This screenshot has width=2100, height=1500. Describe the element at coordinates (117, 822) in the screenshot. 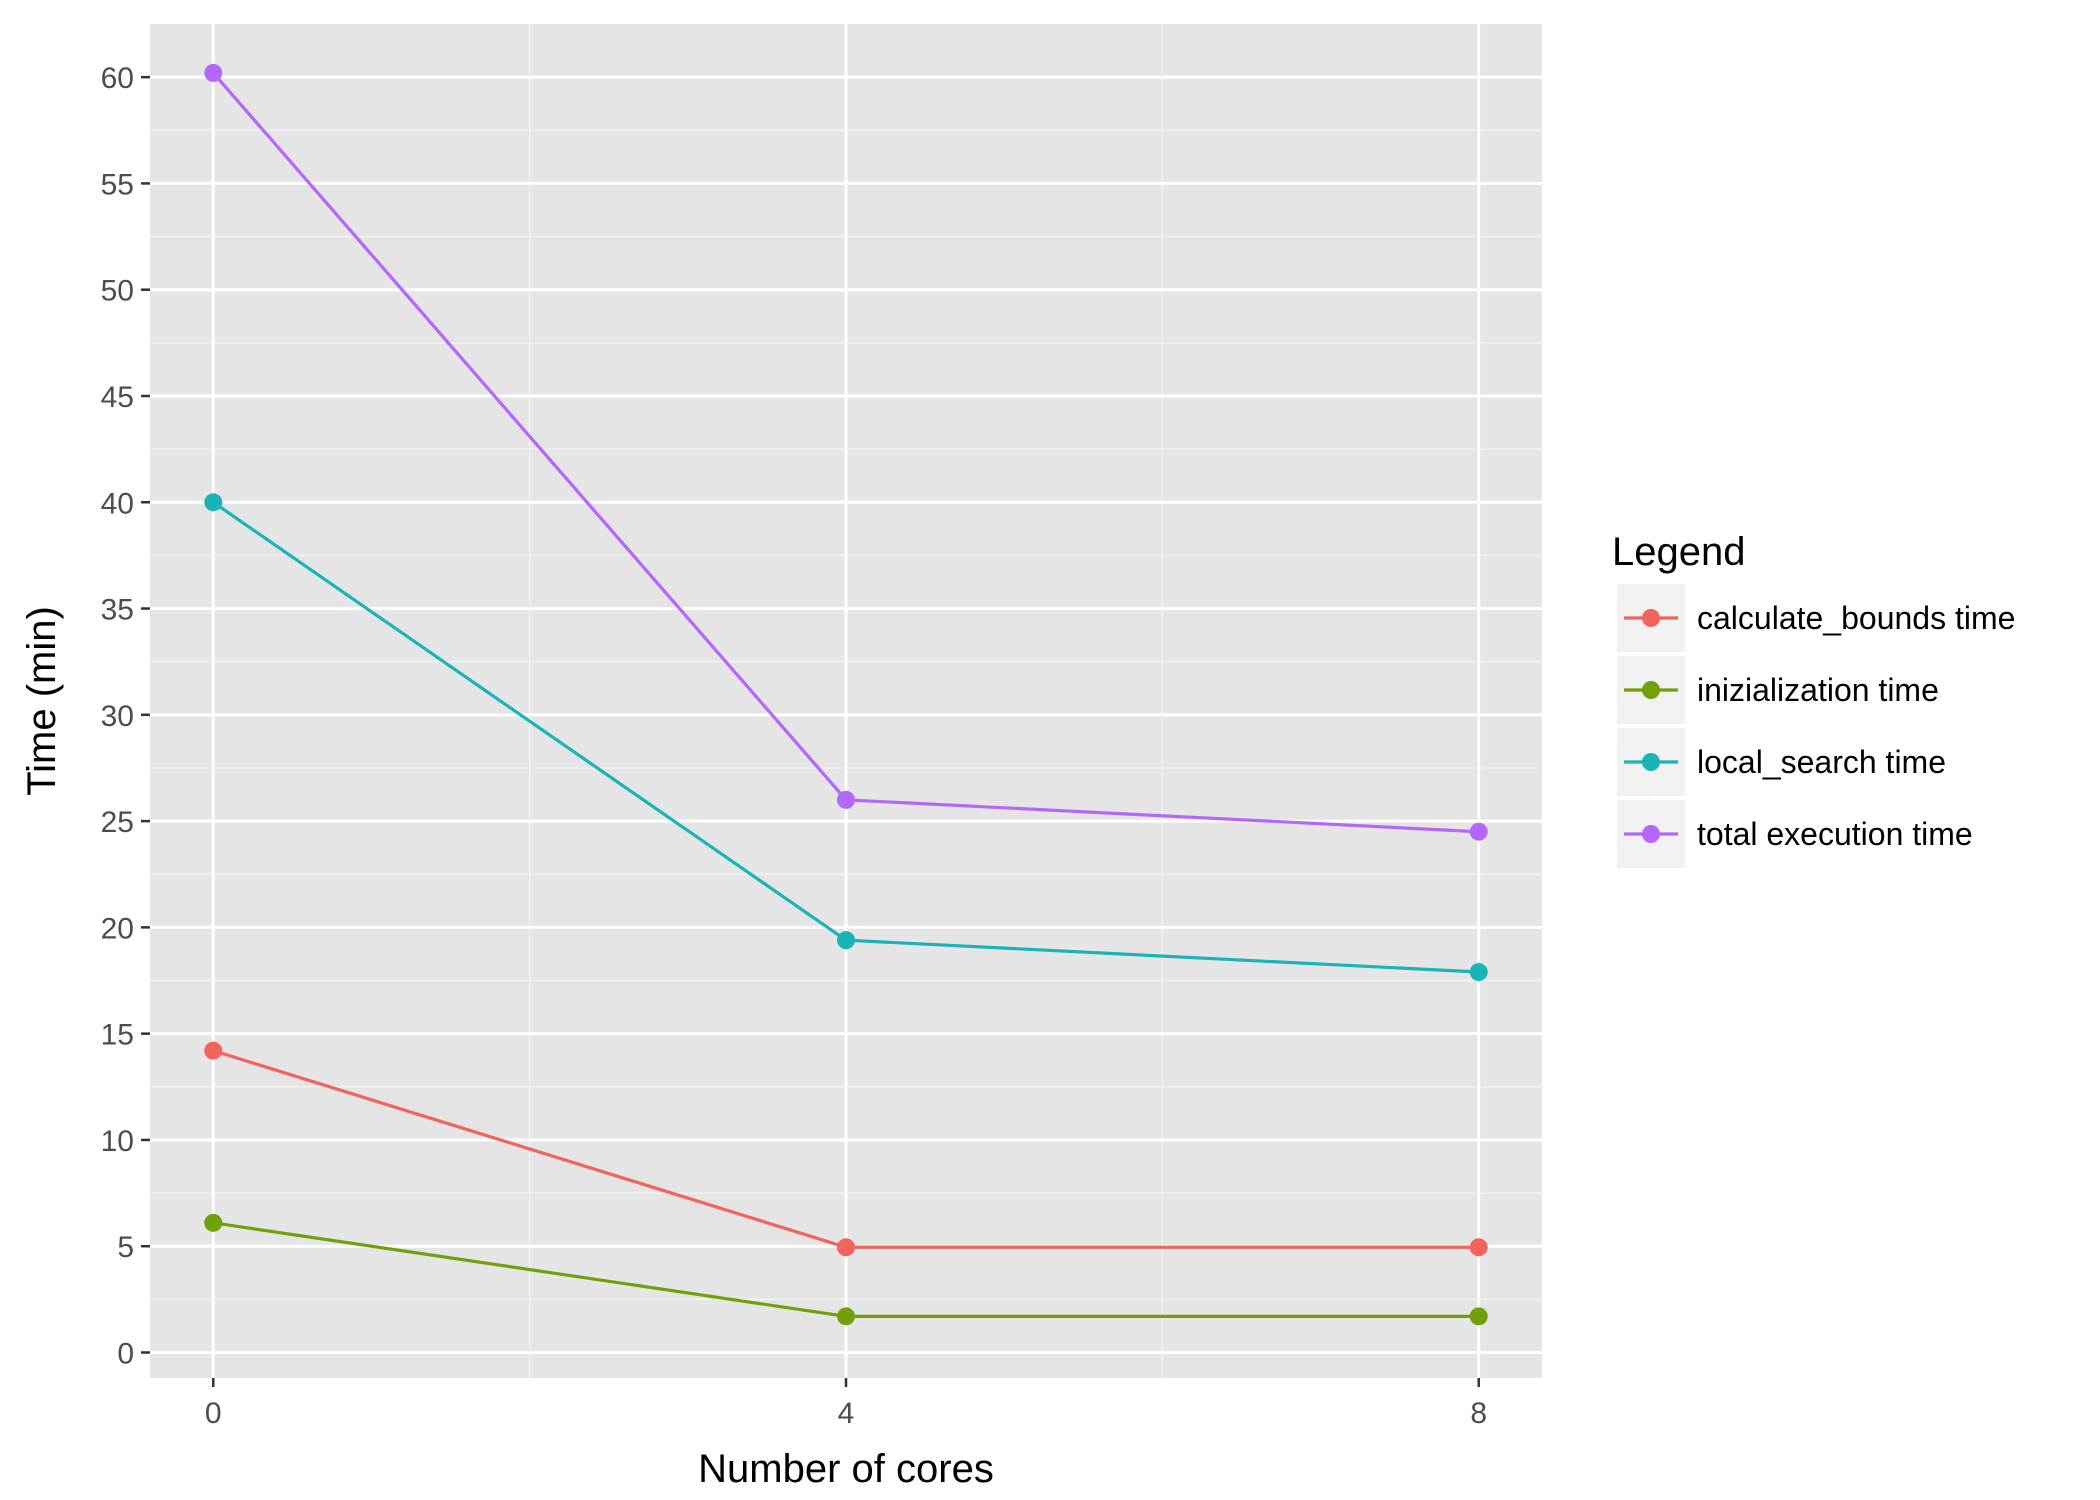

I see `y-tick-label: 25` at that location.